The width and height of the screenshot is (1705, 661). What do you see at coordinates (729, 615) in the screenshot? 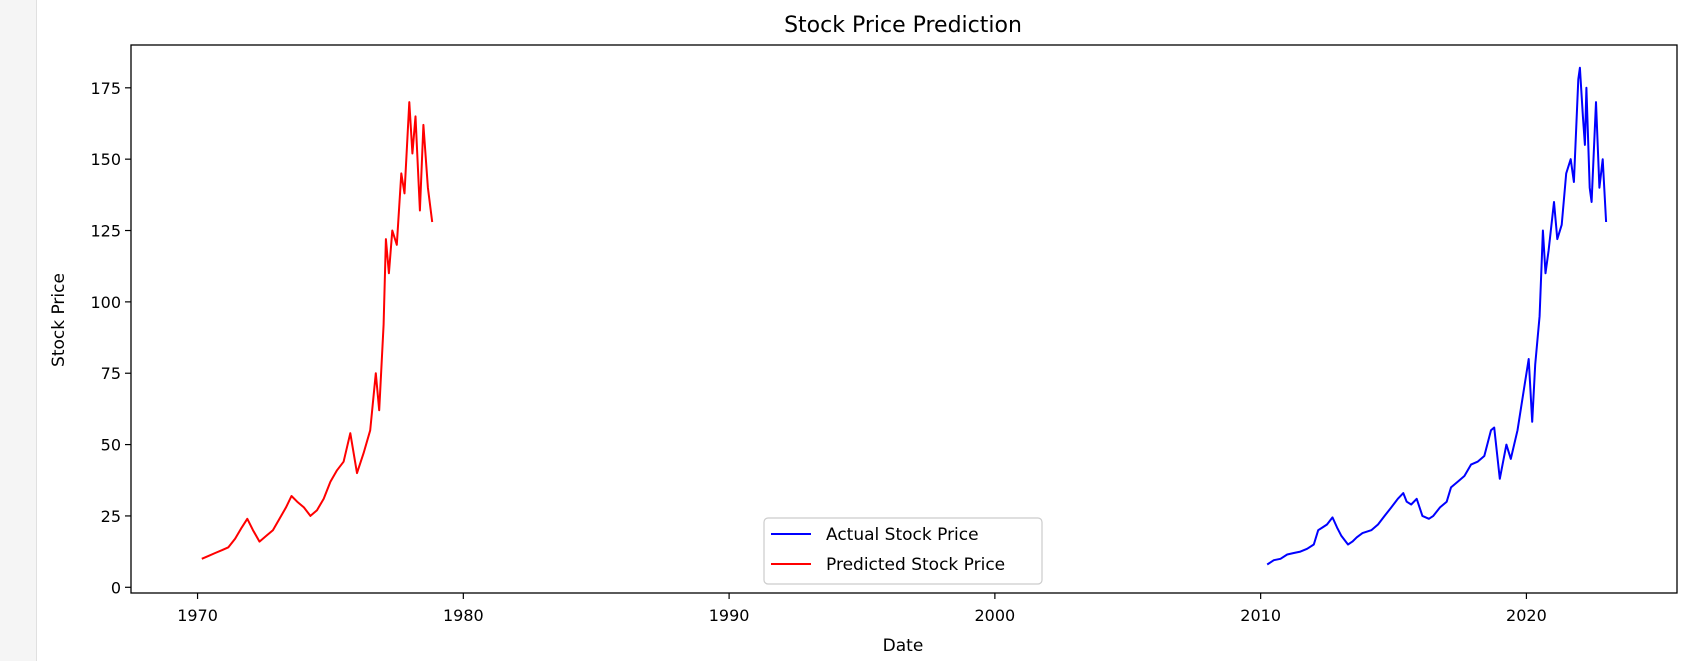
I see `x-tick-label: 1990` at bounding box center [729, 615].